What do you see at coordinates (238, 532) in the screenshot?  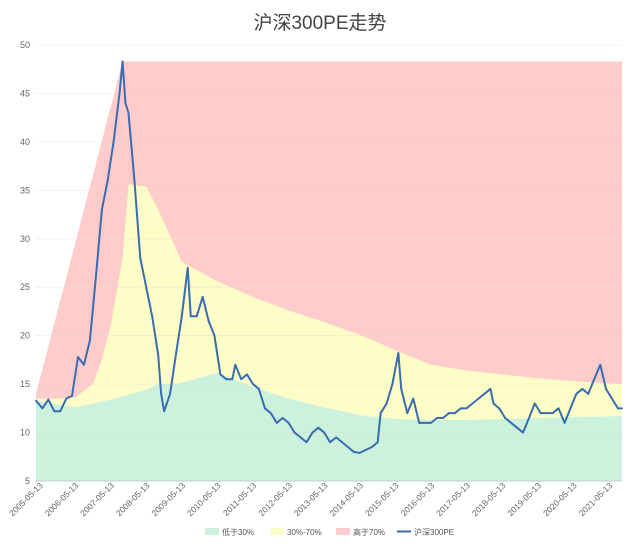 I see `legend-label-0: 低于30%` at bounding box center [238, 532].